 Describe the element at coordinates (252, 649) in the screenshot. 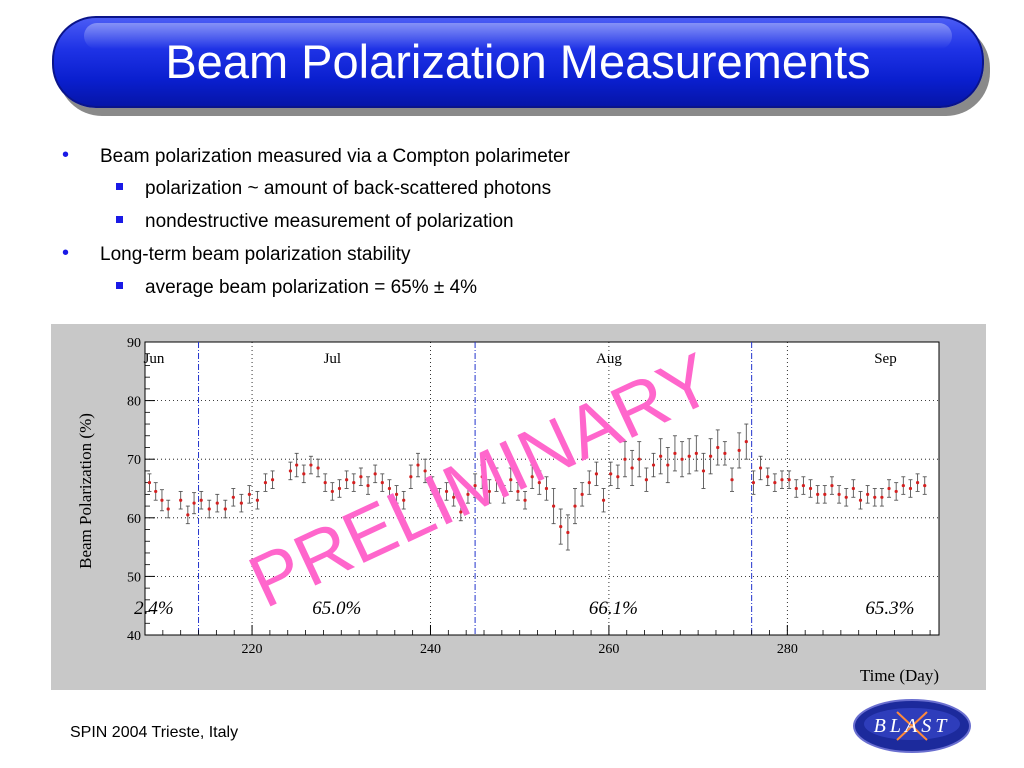

I see `x-tick-label: 220` at that location.